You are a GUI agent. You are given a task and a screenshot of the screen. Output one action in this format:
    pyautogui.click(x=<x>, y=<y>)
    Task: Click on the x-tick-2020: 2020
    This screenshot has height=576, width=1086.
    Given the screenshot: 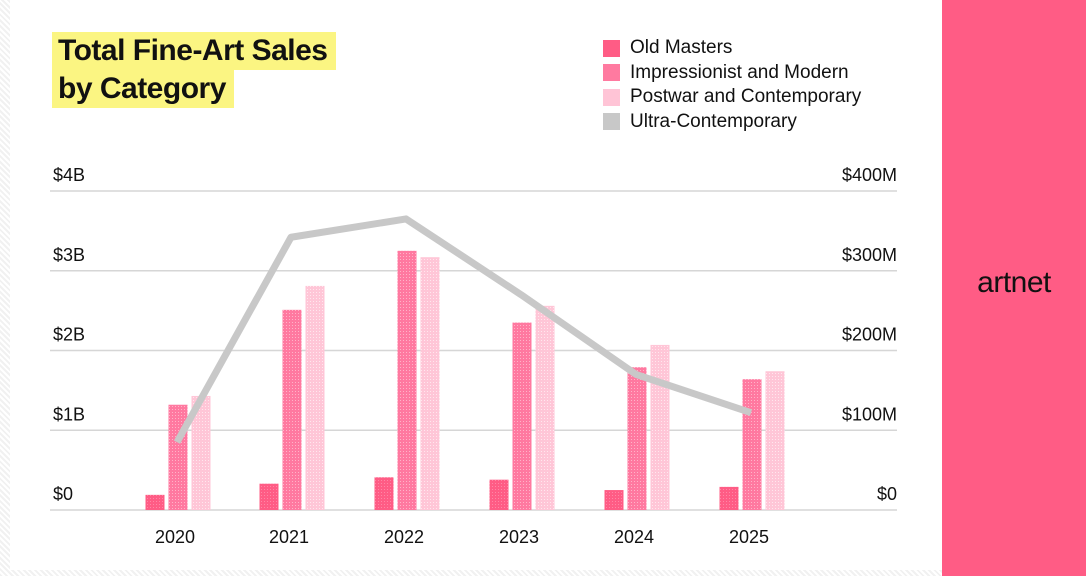 What is the action you would take?
    pyautogui.click(x=175, y=537)
    